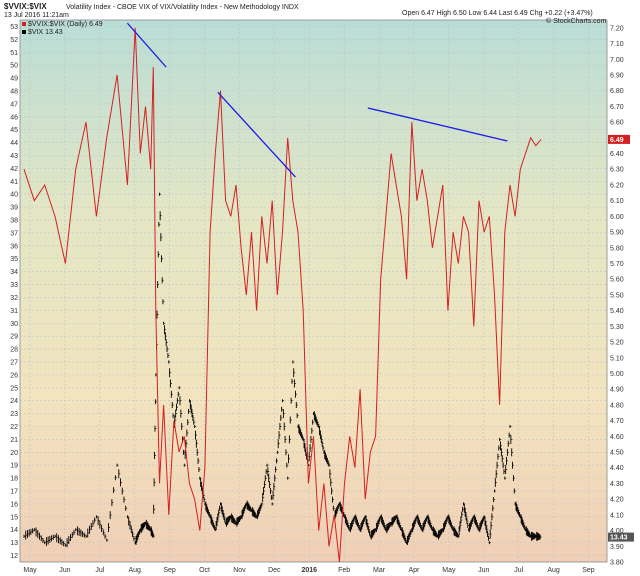  Describe the element at coordinates (344, 570) in the screenshot. I see `x-tick-label: Feb` at that location.